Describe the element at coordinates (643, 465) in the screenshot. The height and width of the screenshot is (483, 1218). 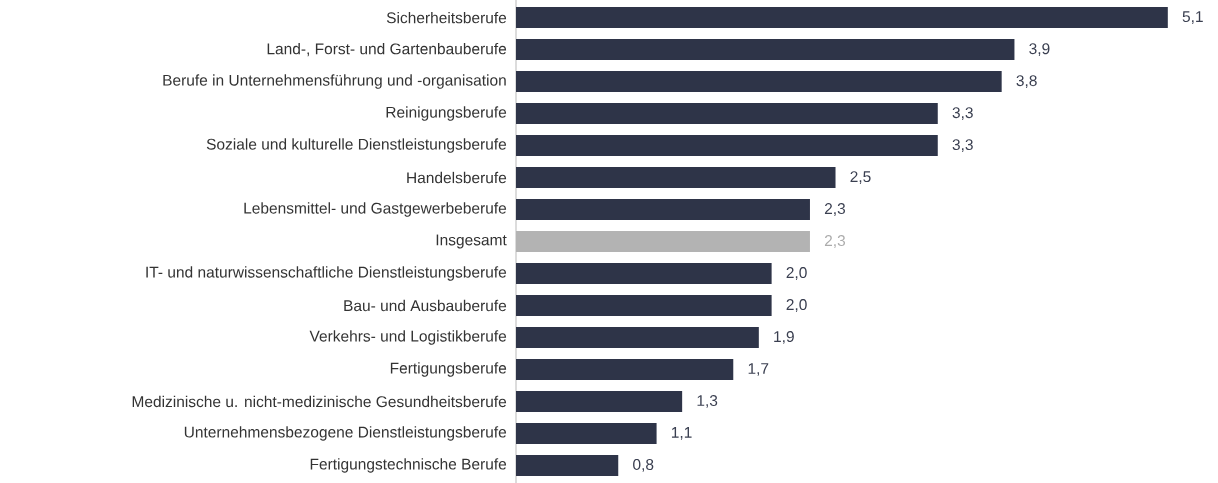
I see `data-label: 0,8` at that location.